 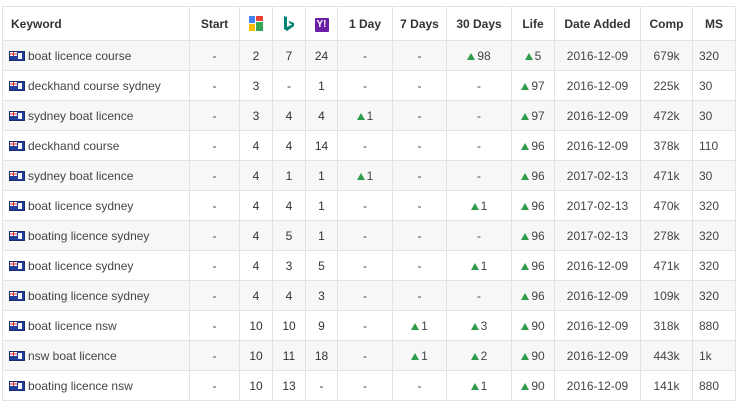 I want to click on 1day-cell: -, so click(x=365, y=55).